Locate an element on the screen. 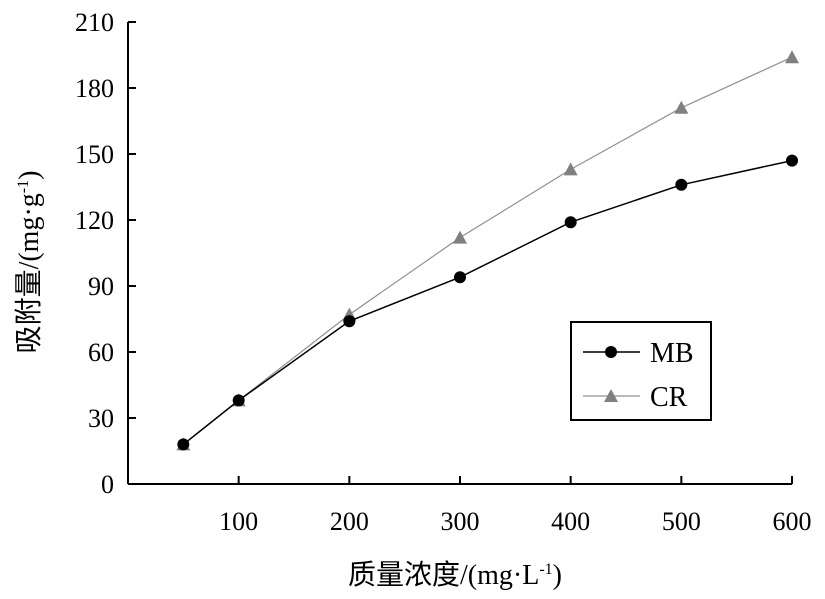 The width and height of the screenshot is (825, 599). legend-label-cr: CR is located at coordinates (669, 397).